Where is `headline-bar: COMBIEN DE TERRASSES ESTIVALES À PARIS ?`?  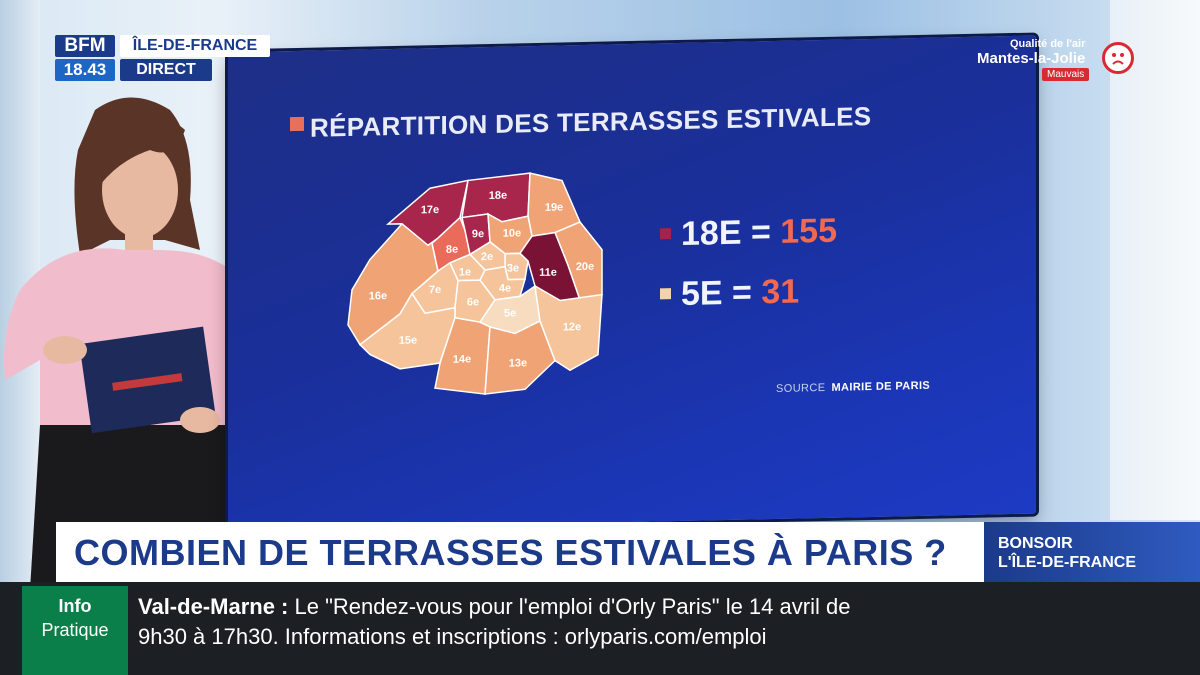
headline-bar: COMBIEN DE TERRASSES ESTIVALES À PARIS ? is located at coordinates (520, 552).